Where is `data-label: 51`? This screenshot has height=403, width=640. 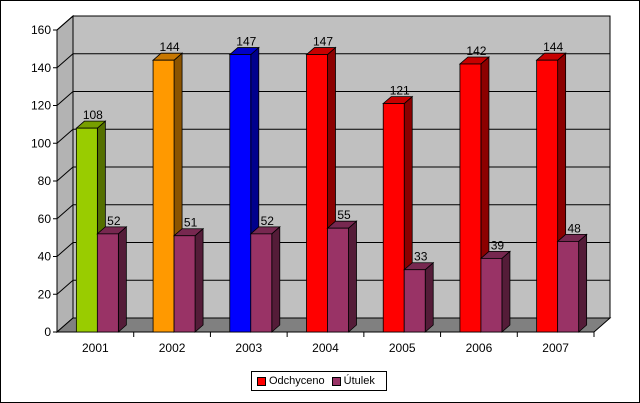
data-label: 51 is located at coordinates (191, 223).